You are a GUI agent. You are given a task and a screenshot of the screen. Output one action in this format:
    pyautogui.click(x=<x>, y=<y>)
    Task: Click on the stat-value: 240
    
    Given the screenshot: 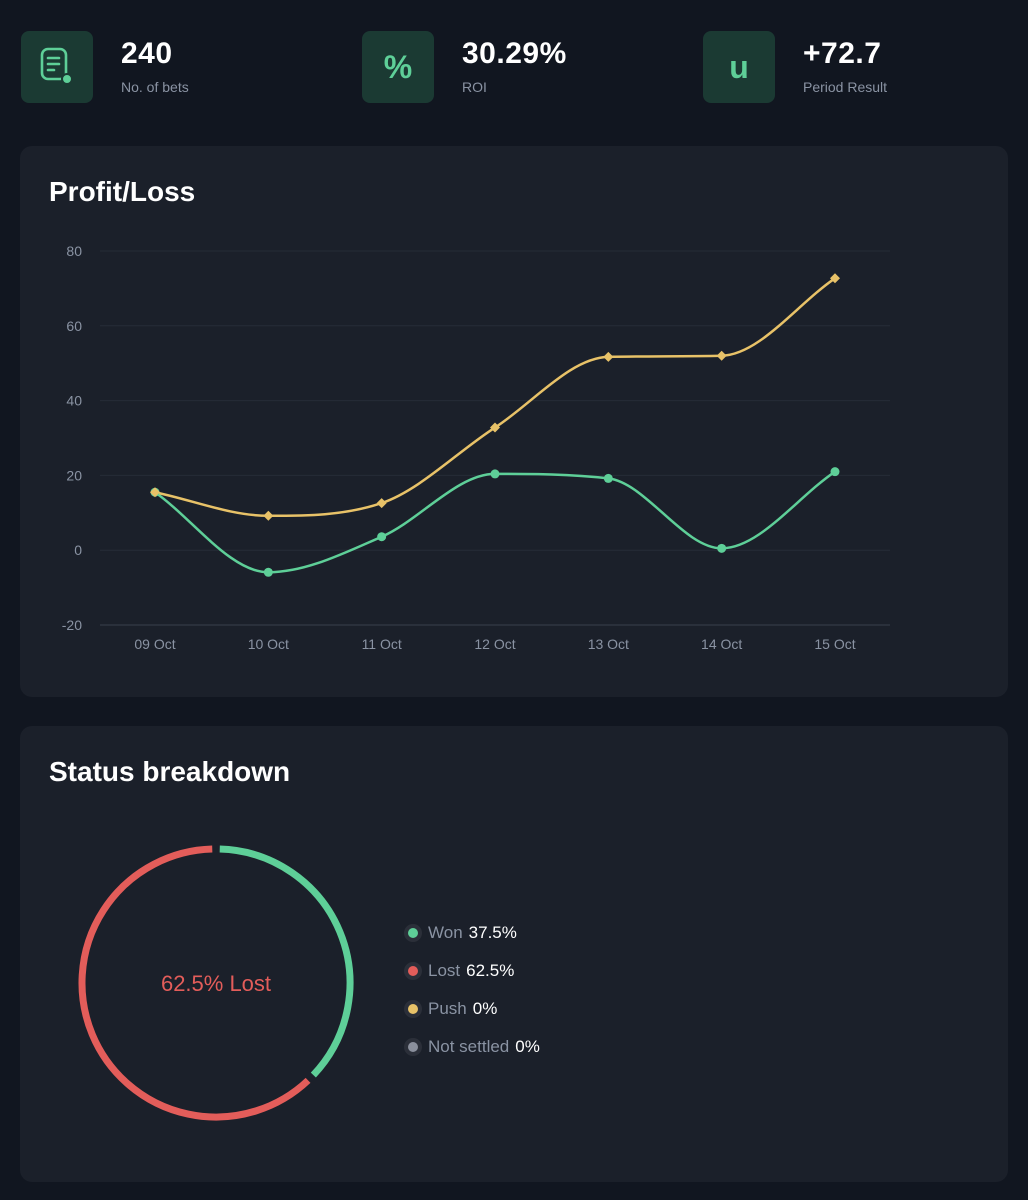 What is the action you would take?
    pyautogui.click(x=147, y=53)
    